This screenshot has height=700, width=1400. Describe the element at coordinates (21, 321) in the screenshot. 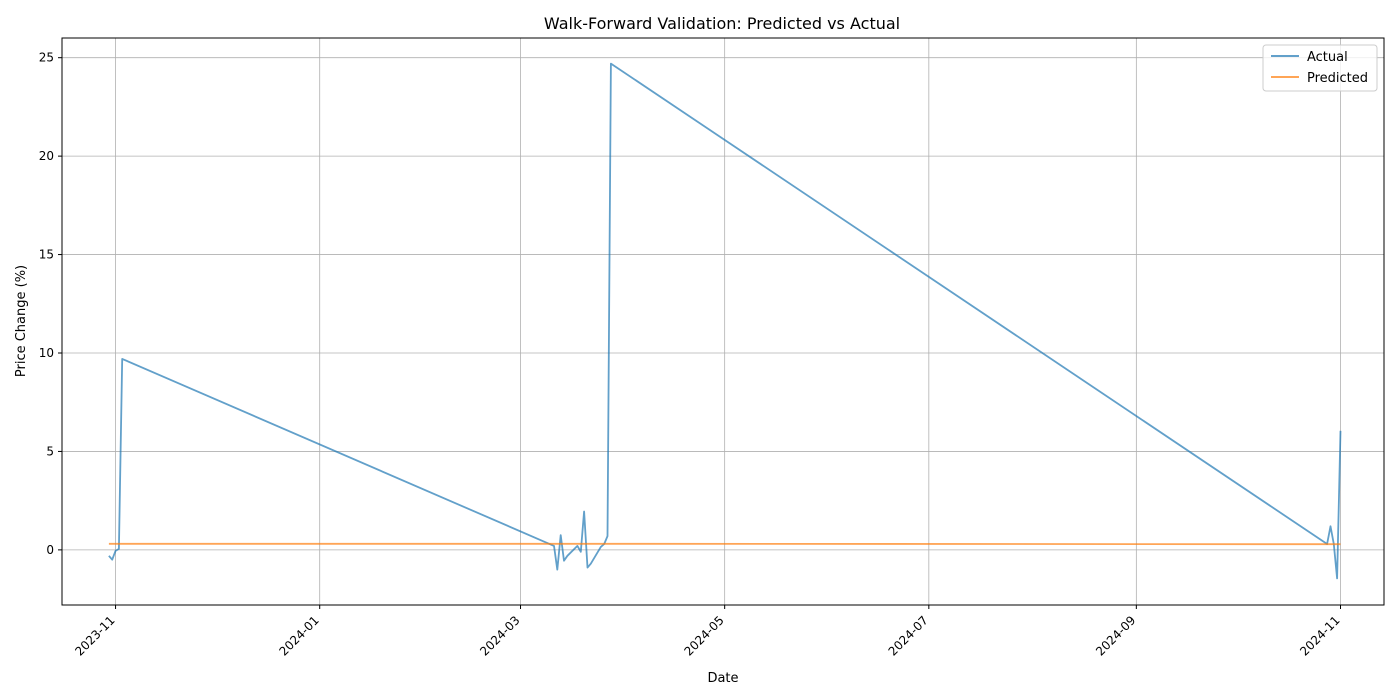

I see `y-axis-title: Price Change (%)` at that location.